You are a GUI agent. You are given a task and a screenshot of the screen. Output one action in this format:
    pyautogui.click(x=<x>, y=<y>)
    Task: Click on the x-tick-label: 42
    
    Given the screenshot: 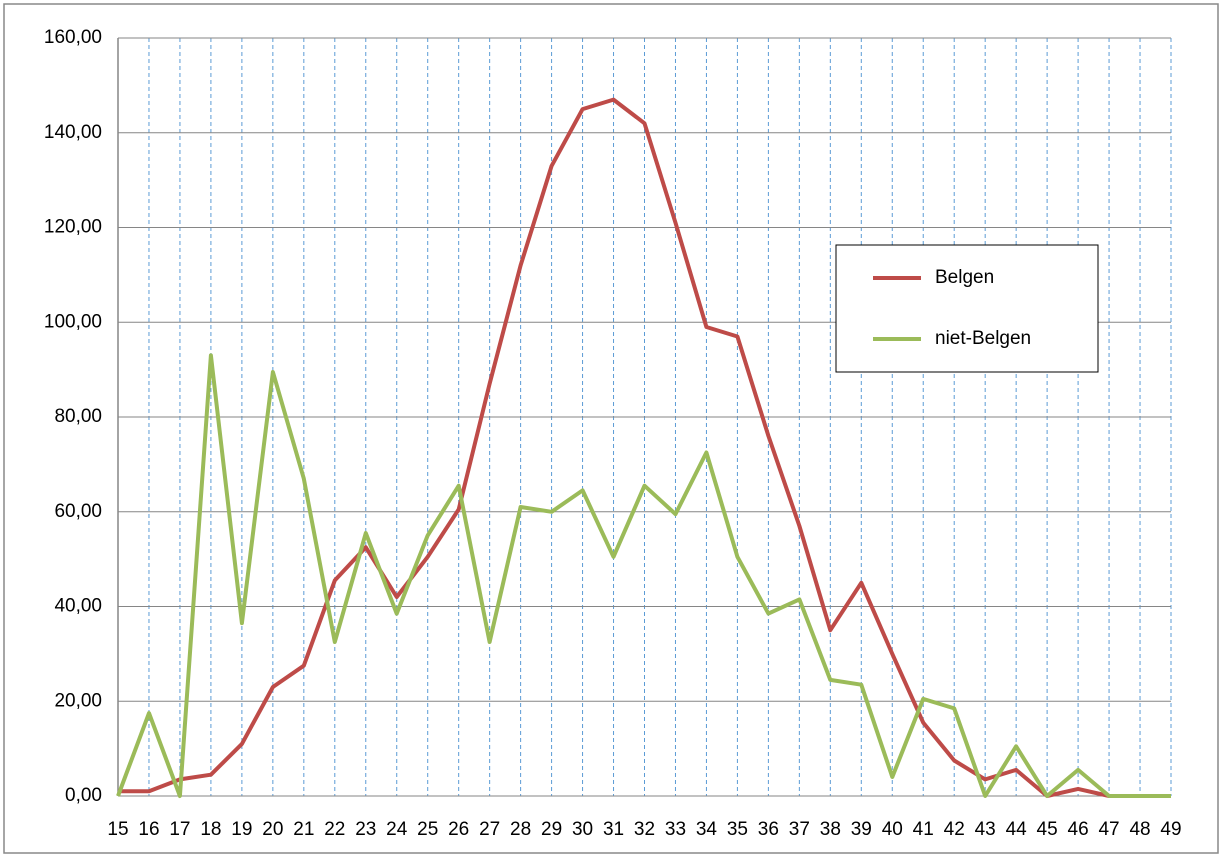 What is the action you would take?
    pyautogui.click(x=954, y=829)
    